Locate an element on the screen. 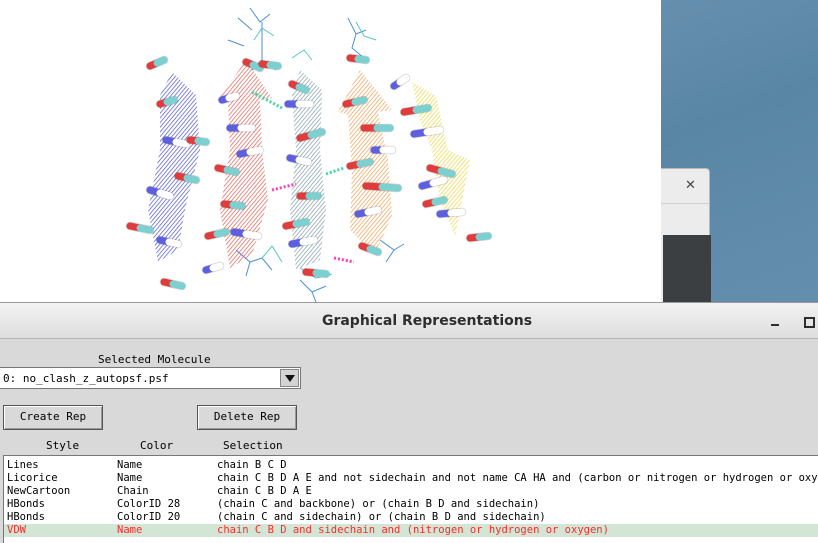 The height and width of the screenshot is (543, 818). molecule-select: 0: no_clash_z_autopsf.psf is located at coordinates (150, 378).